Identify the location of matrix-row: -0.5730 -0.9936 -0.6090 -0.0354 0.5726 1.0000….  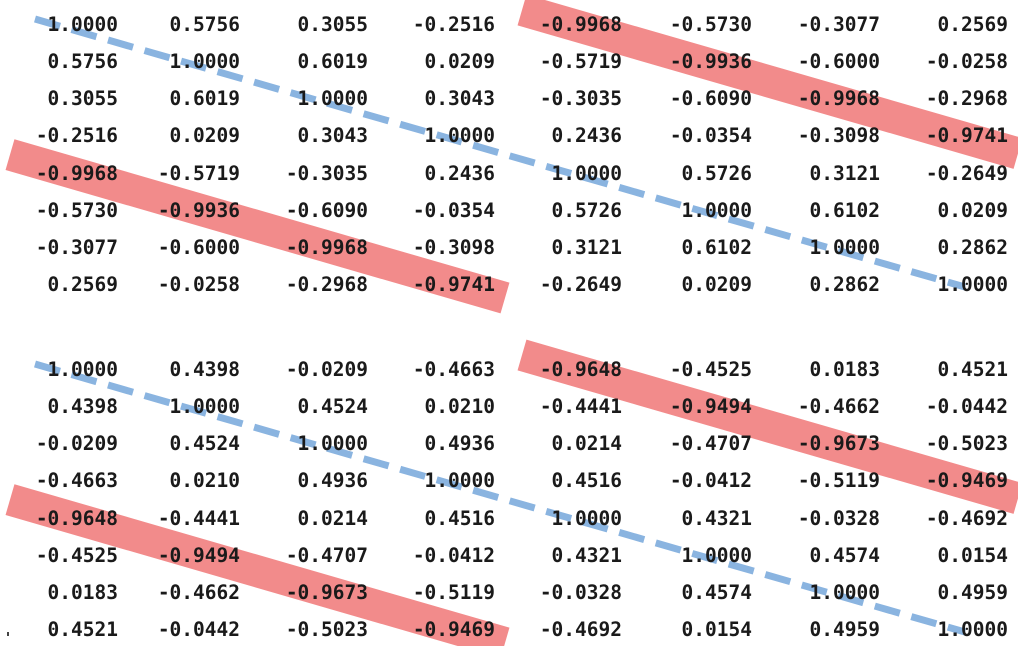
(509, 210).